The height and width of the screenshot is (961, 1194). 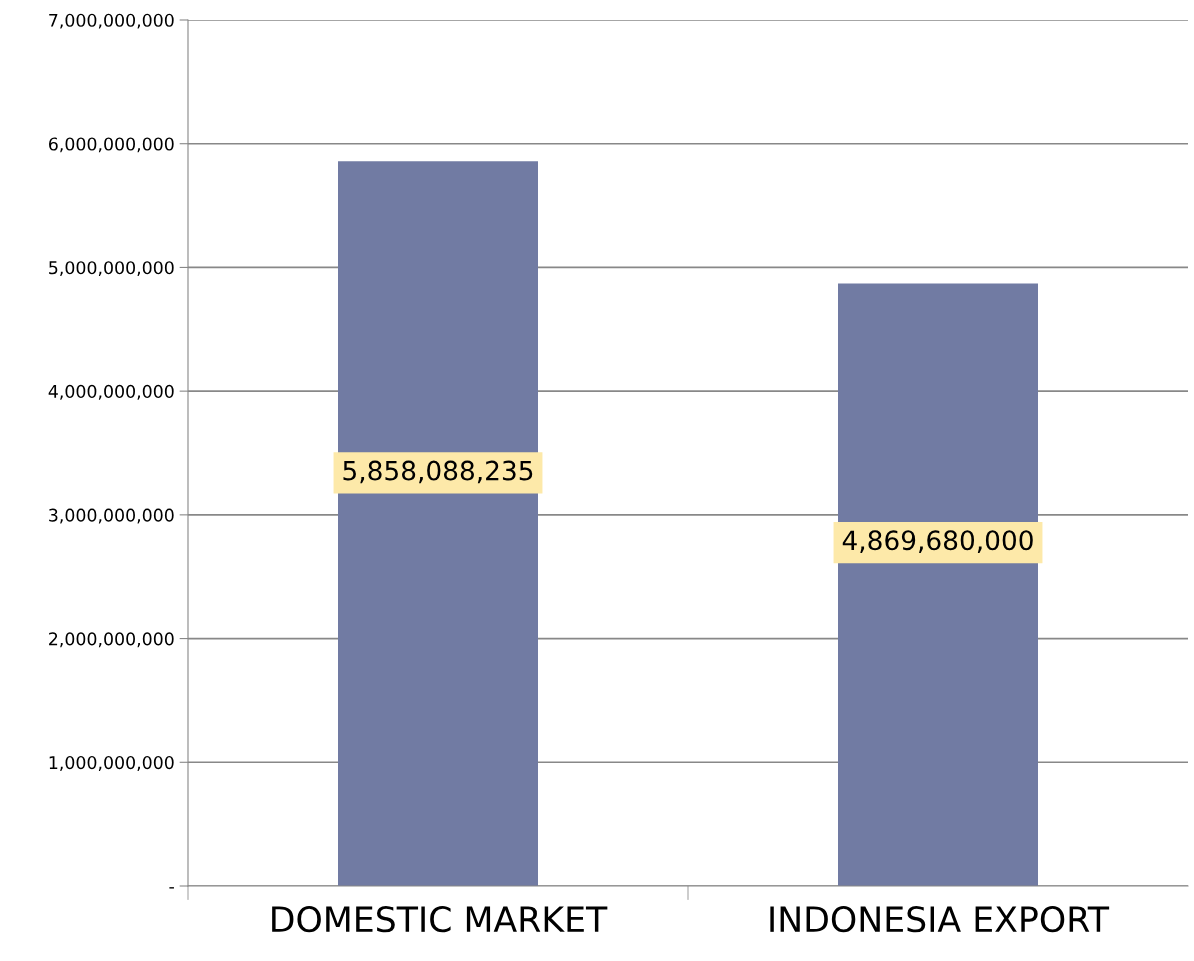 I want to click on y-tick-label: 3,000,000,000, so click(x=111, y=516).